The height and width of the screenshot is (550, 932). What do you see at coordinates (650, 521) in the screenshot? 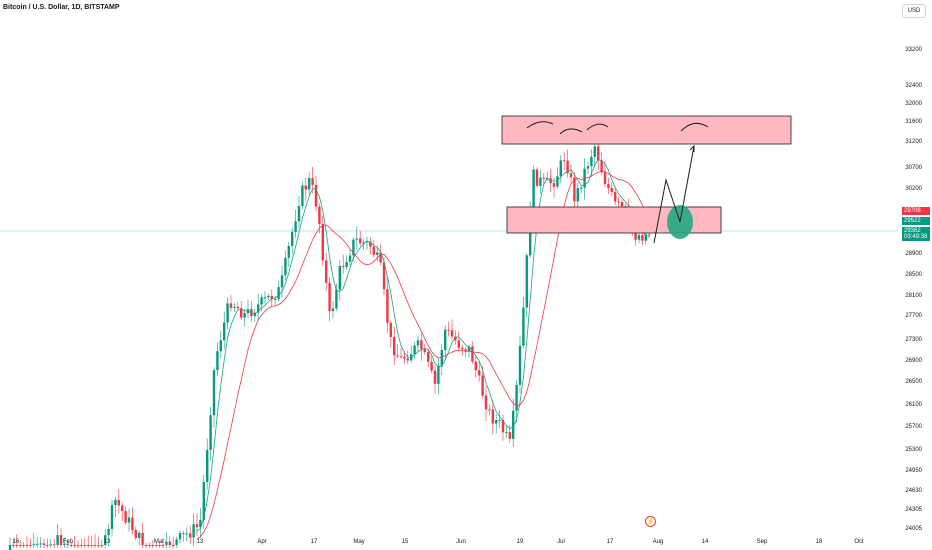
I see `event-lightning-icon: ⚡` at bounding box center [650, 521].